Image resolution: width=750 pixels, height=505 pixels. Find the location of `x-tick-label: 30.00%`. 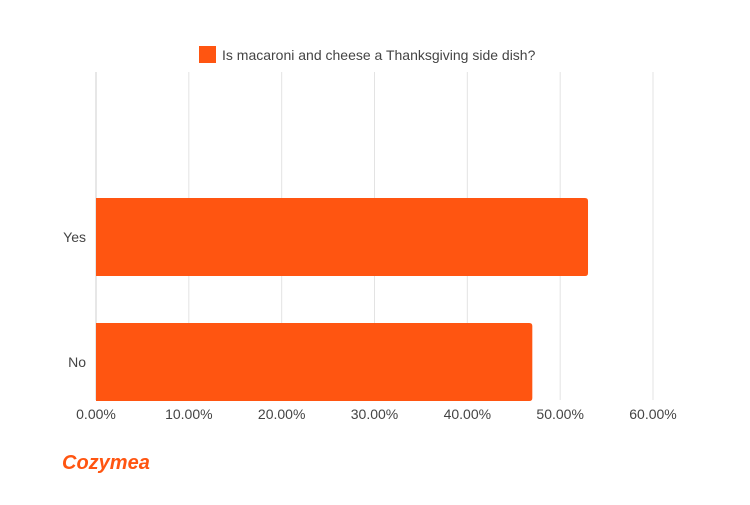

x-tick-label: 30.00% is located at coordinates (374, 414).